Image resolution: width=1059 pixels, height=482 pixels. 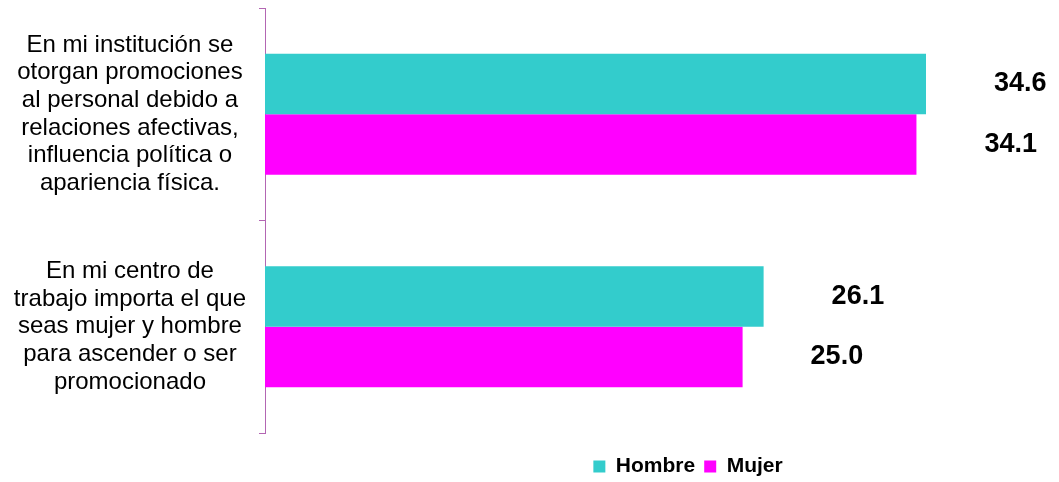 I want to click on data-label: 25.0, so click(x=837, y=355).